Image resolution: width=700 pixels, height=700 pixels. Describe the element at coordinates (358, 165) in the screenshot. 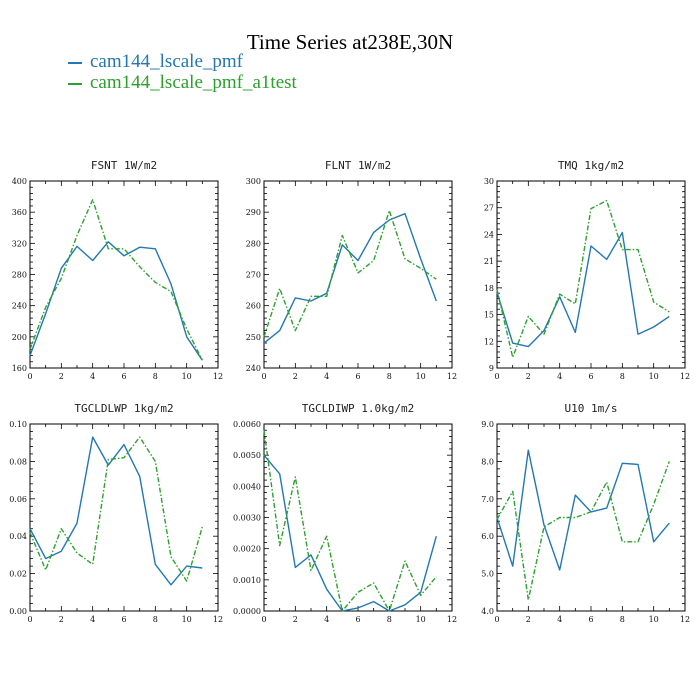

I see `panel-2-title: FLNT 1W/m2` at that location.